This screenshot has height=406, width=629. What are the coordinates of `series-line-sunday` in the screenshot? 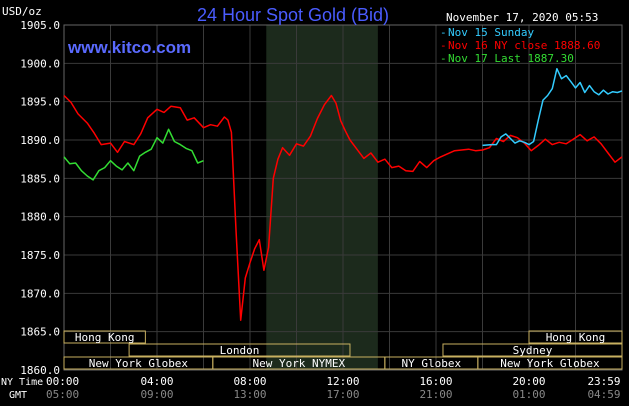 It's located at (552, 107).